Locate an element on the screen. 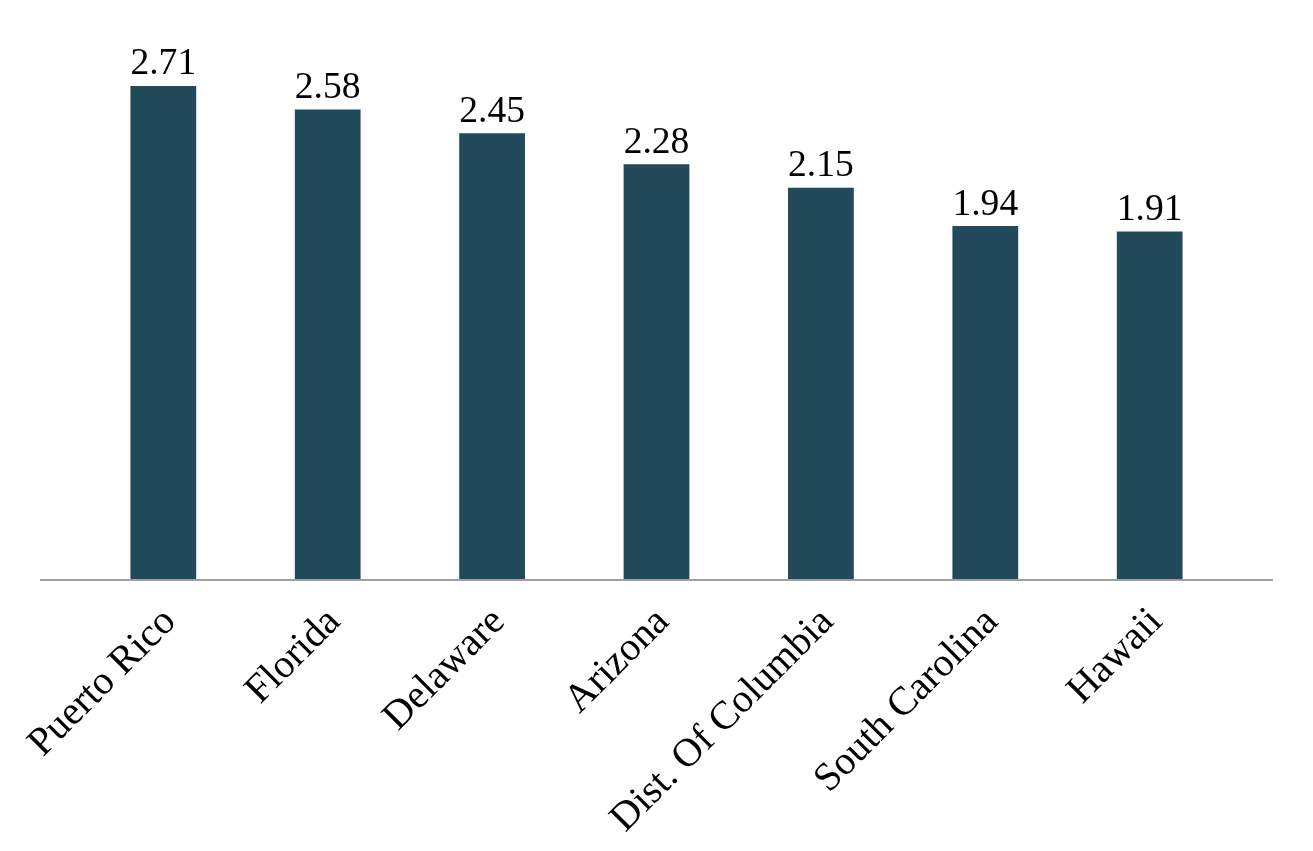  data-label: 1.91 is located at coordinates (1149, 208).